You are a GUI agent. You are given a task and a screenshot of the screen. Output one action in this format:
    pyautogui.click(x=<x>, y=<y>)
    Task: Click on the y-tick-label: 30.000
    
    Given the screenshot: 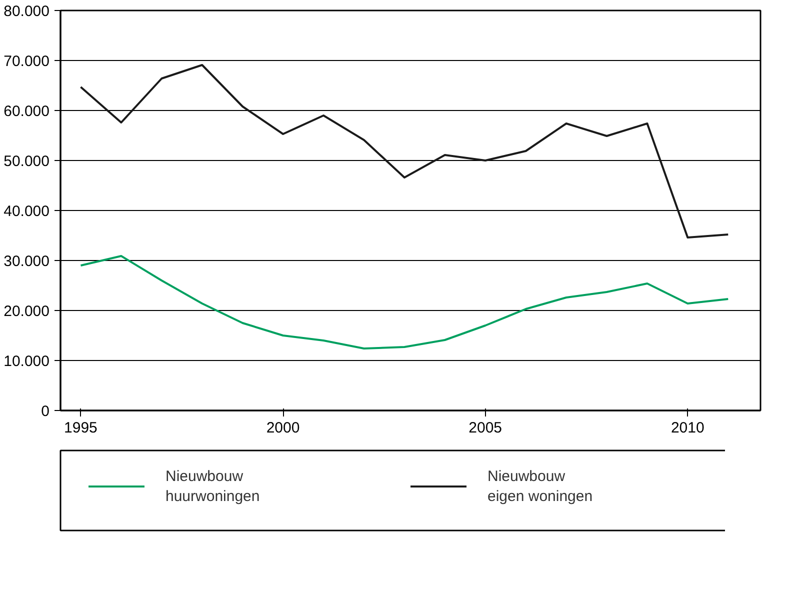 What is the action you would take?
    pyautogui.click(x=27, y=261)
    